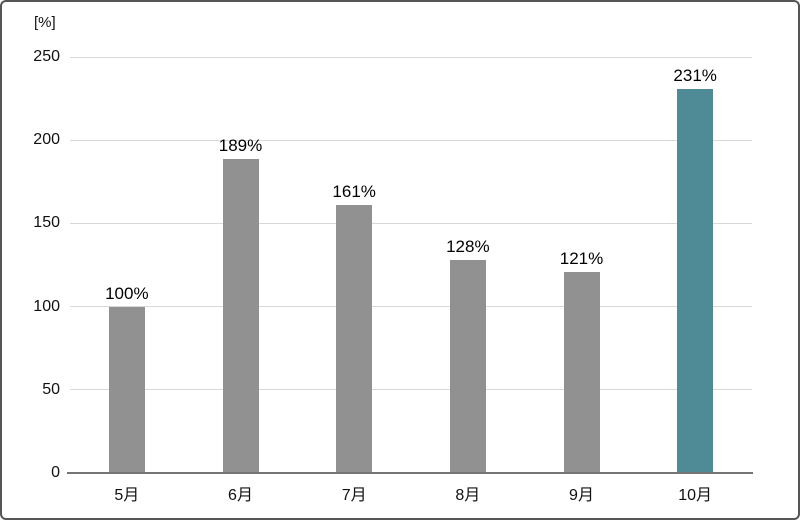 This screenshot has height=520, width=800. Describe the element at coordinates (581, 495) in the screenshot. I see `x-category-label-9月: 9月` at that location.